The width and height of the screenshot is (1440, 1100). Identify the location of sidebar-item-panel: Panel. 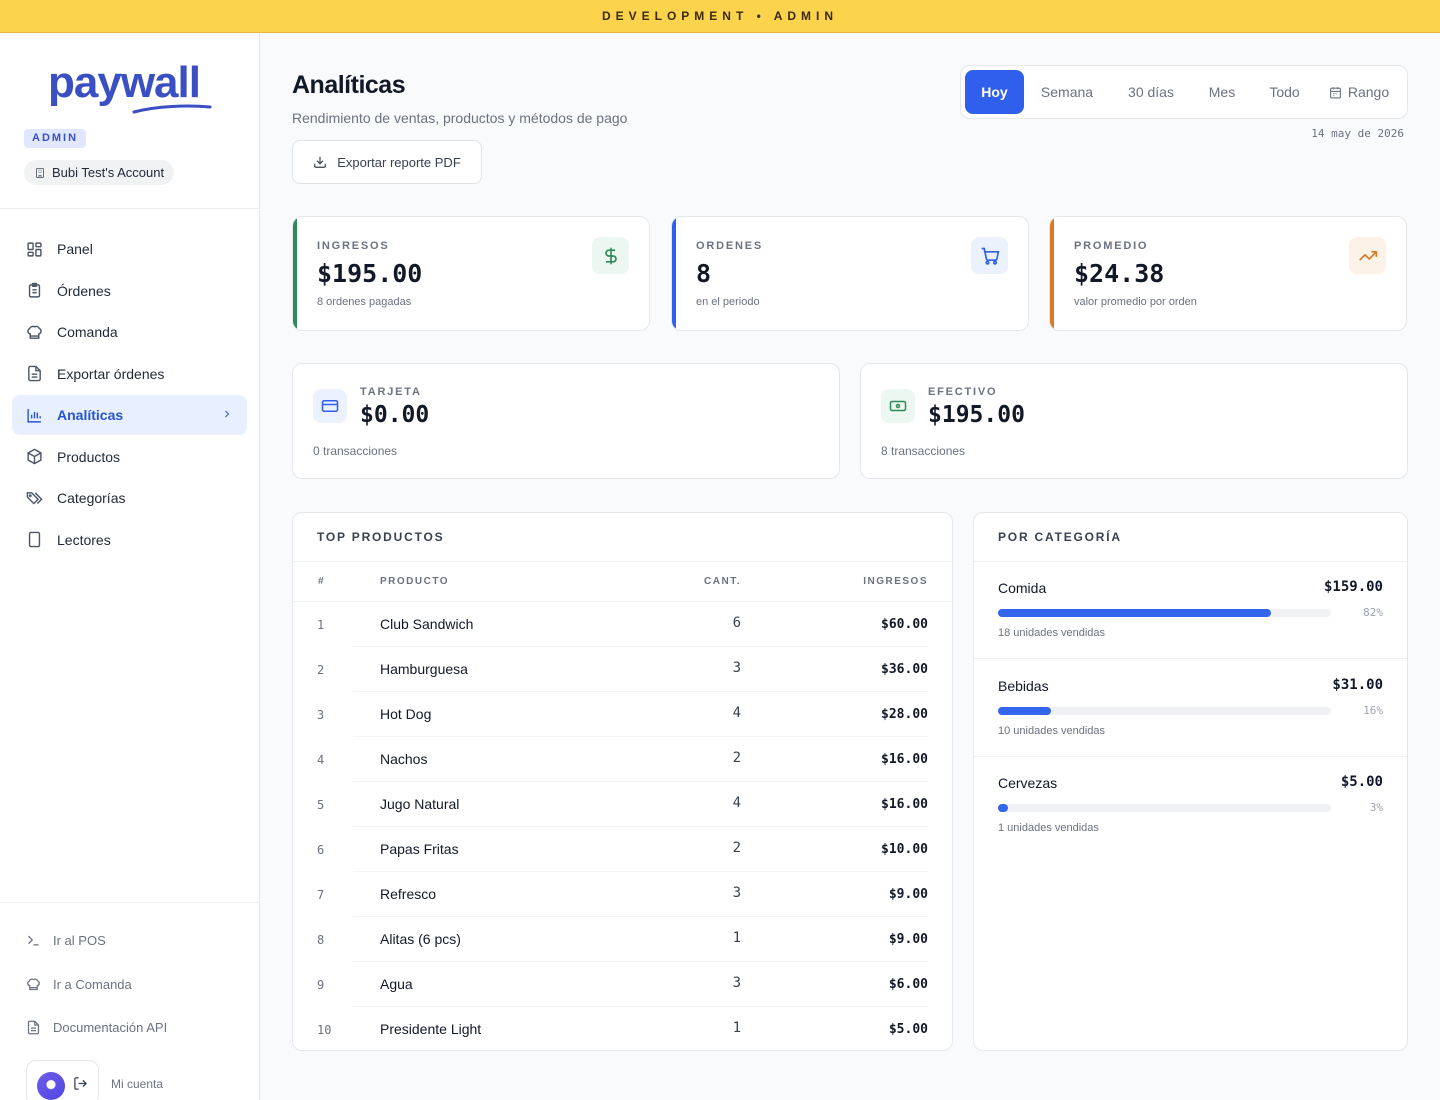
(129, 249).